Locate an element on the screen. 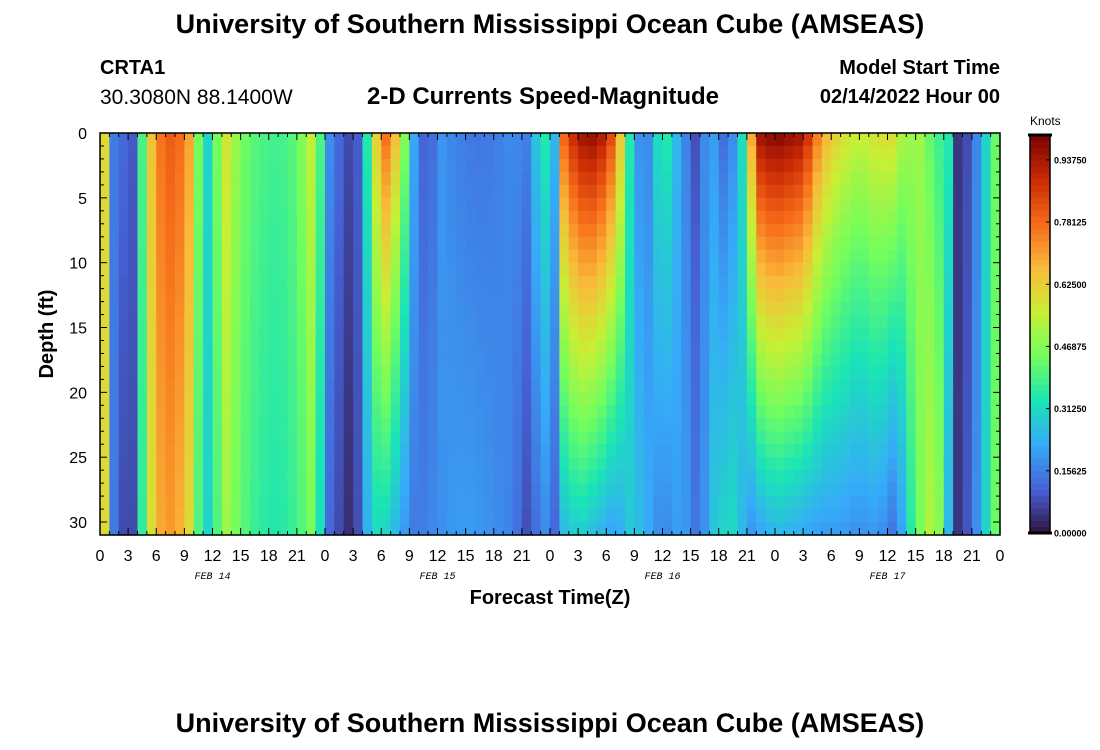 This screenshot has width=1100, height=750. colorbar-tick-label: 0.78125 is located at coordinates (1070, 223).